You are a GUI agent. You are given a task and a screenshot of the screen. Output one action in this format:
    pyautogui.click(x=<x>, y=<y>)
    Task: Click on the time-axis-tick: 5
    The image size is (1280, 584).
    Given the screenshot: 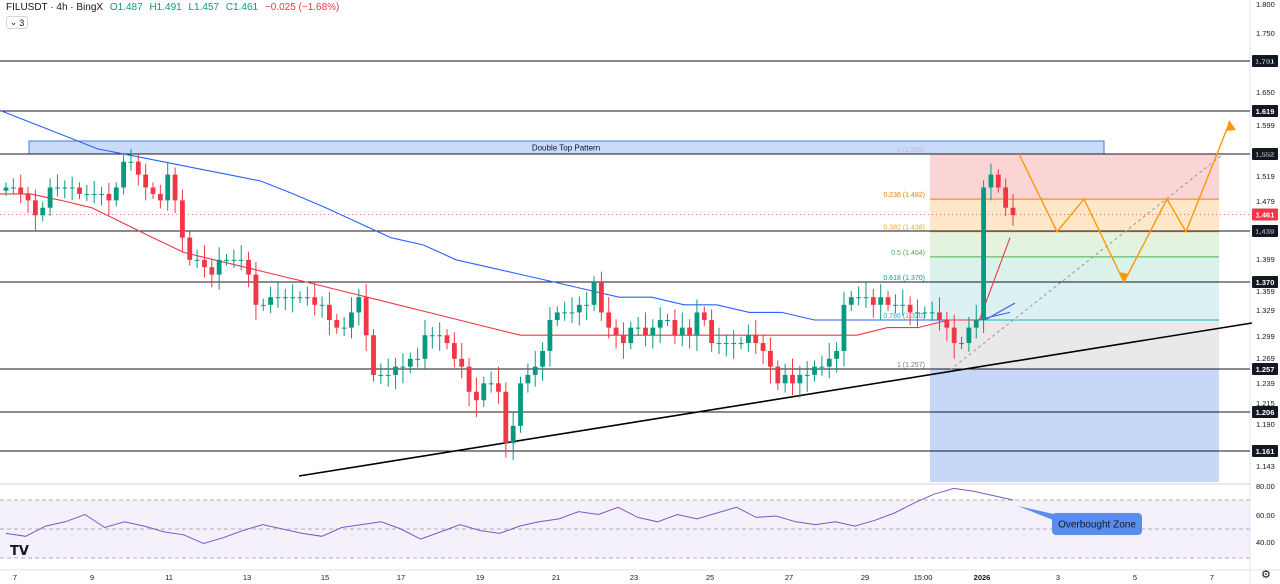 What is the action you would take?
    pyautogui.click(x=1135, y=577)
    